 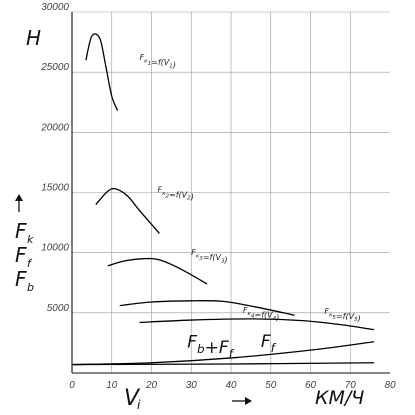 I want to click on x-symbol-subscript: i, so click(x=139, y=405).